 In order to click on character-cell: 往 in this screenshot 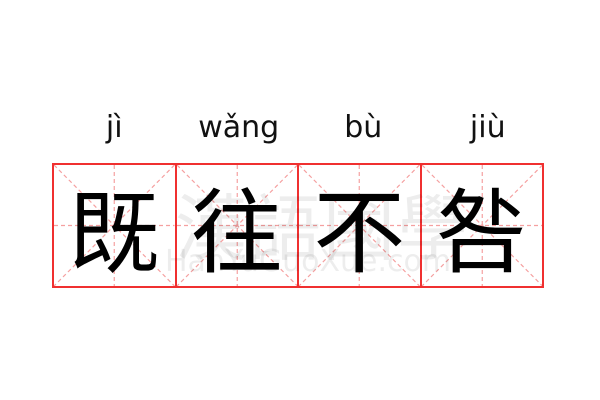, I will do `click(236, 225)`.